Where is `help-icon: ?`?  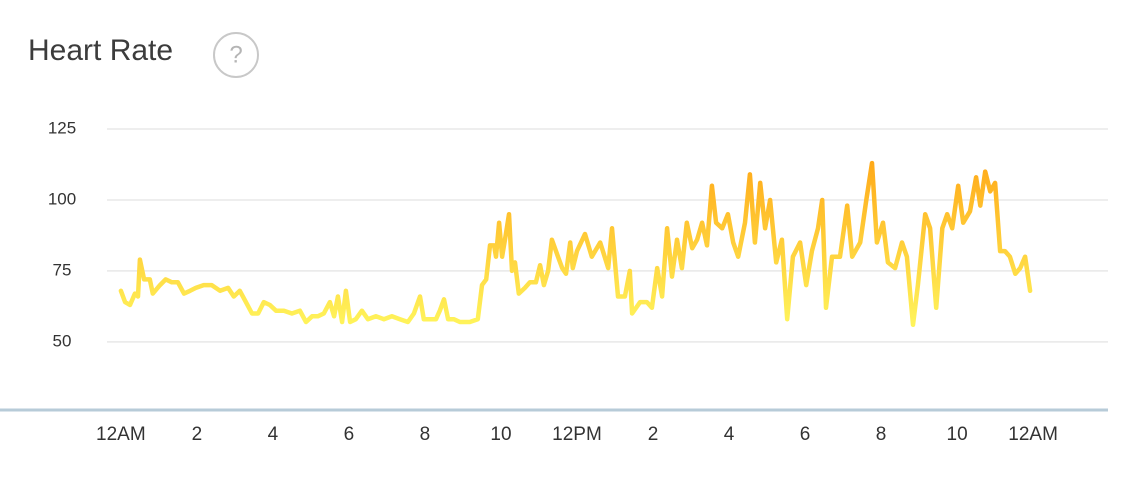 help-icon: ? is located at coordinates (235, 54).